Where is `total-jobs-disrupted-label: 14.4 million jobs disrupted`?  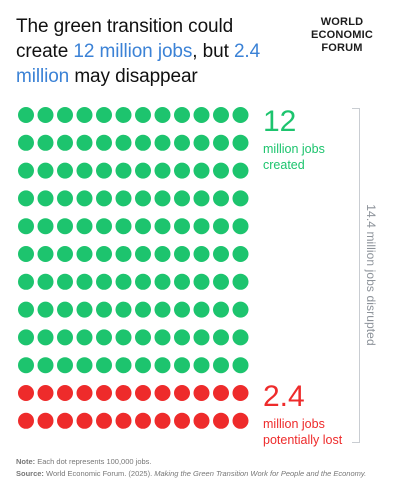 total-jobs-disrupted-label: 14.4 million jobs disrupted is located at coordinates (371, 275).